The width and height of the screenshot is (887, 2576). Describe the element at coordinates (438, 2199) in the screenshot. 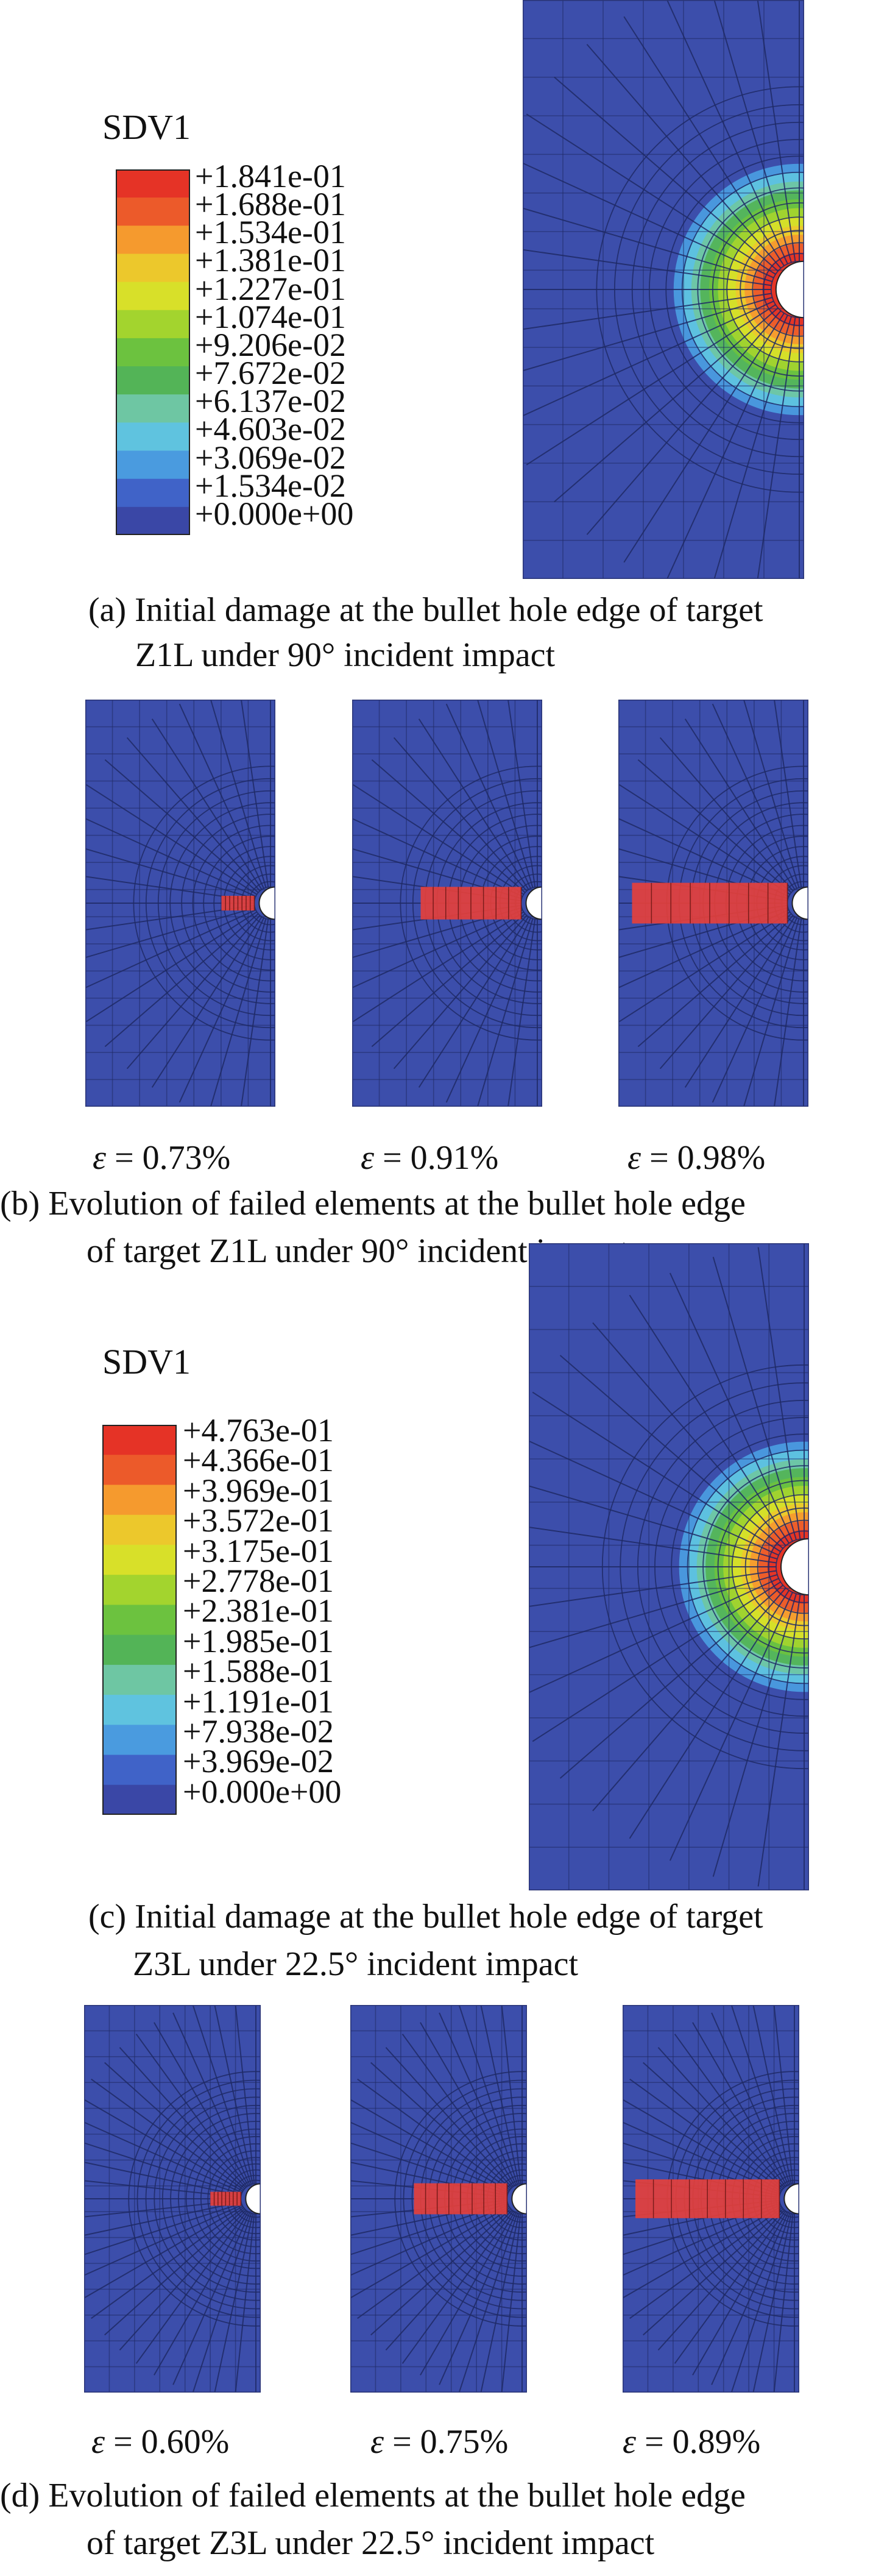

I see `mesh-plot-d2` at that location.